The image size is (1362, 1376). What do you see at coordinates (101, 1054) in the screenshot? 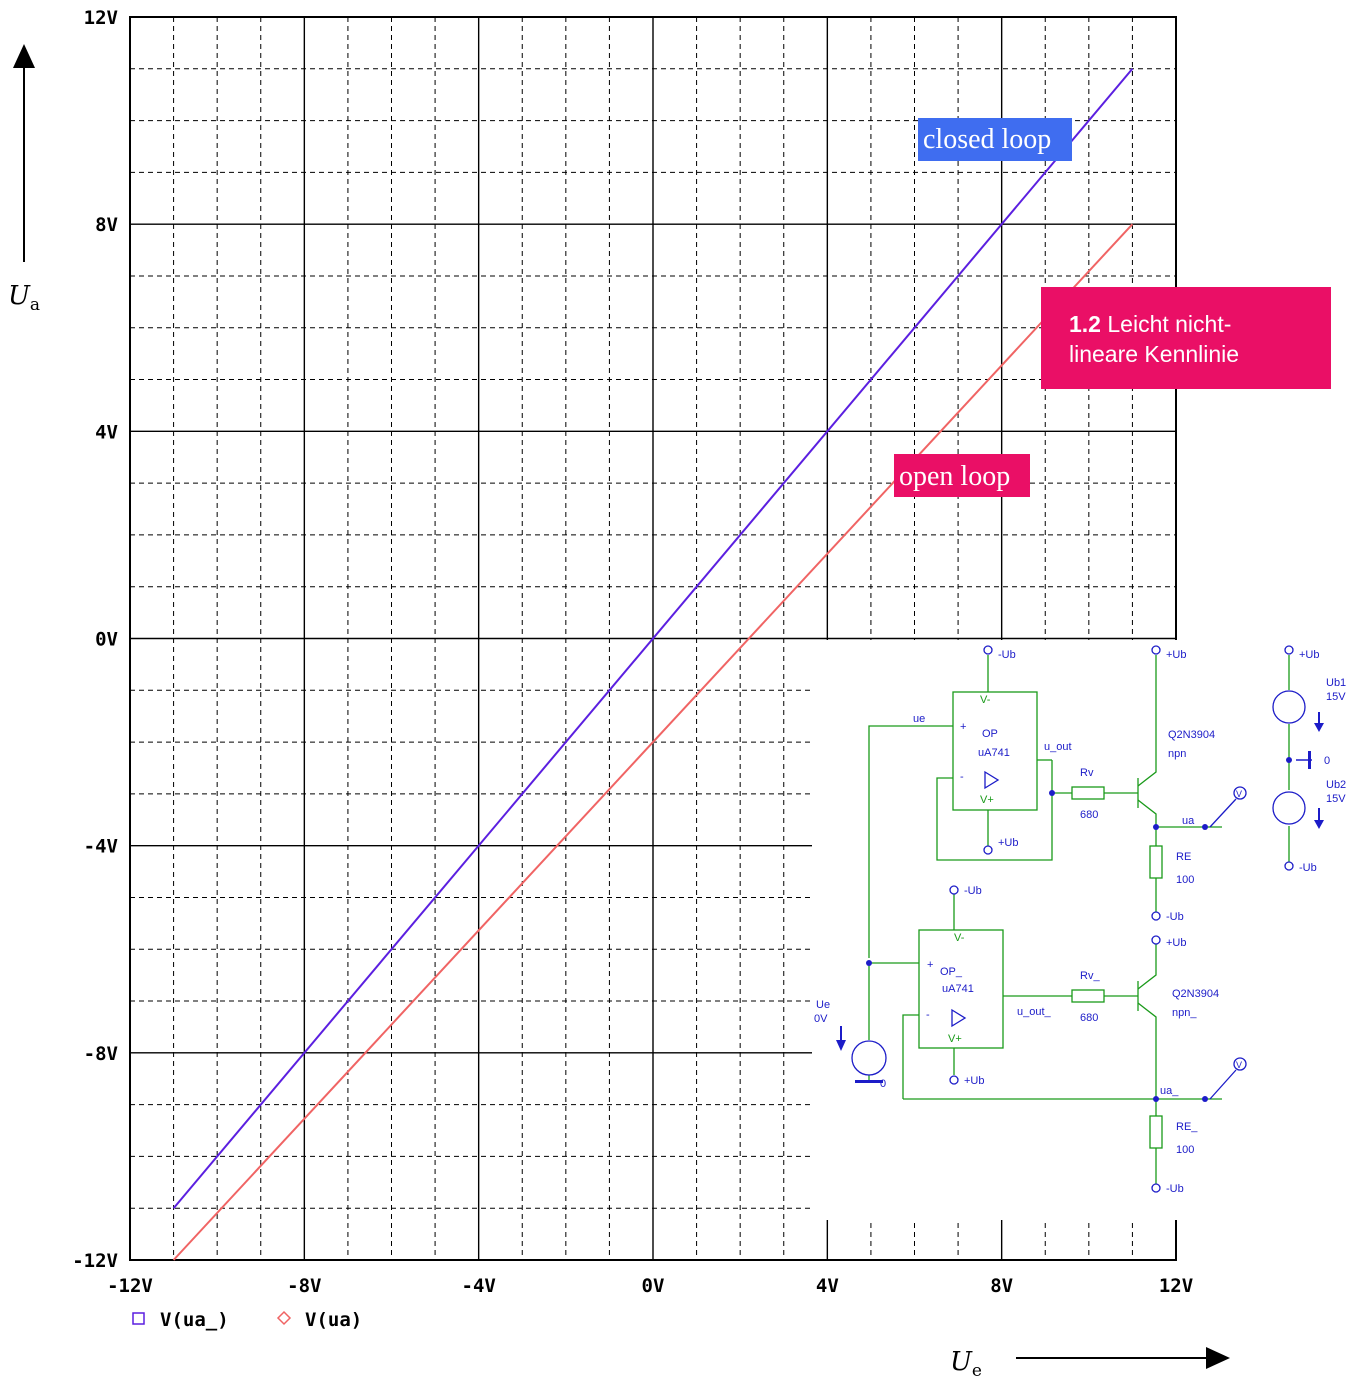
I see `y-tick-label: -8V` at bounding box center [101, 1054].